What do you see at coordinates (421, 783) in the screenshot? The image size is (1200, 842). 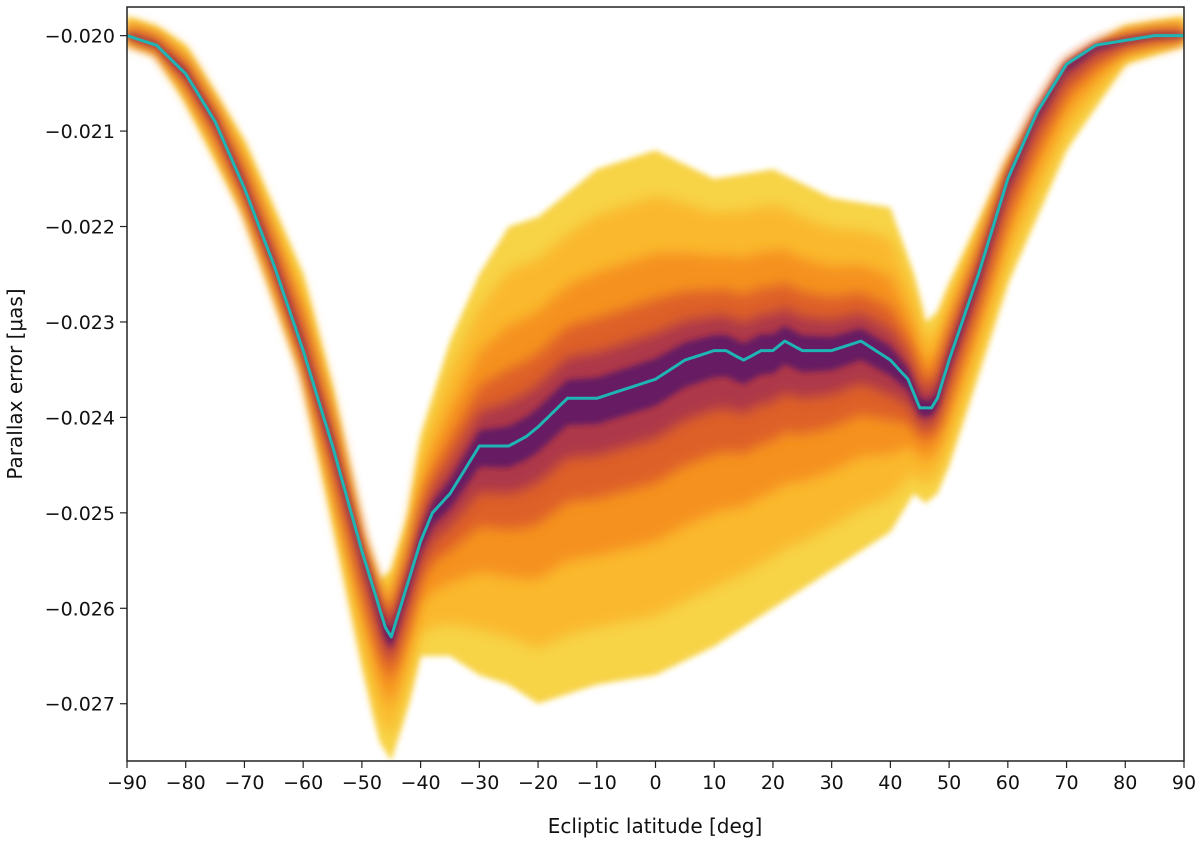 I see `x-tick-label: −40` at bounding box center [421, 783].